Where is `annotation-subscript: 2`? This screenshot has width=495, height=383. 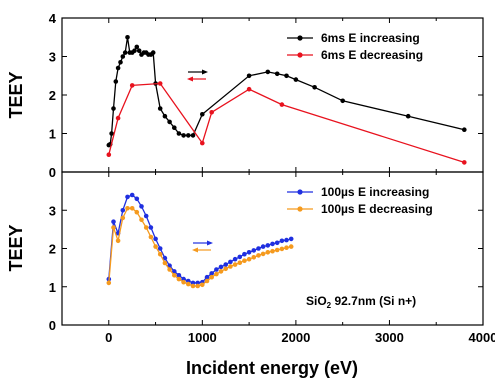
annotation-subscript: 2 is located at coordinates (329, 305).